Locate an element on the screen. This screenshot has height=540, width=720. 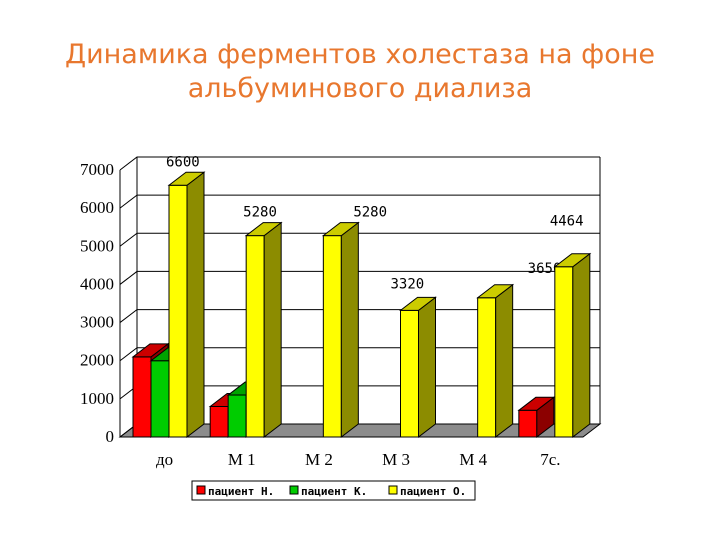
legend-box is located at coordinates (333, 490).